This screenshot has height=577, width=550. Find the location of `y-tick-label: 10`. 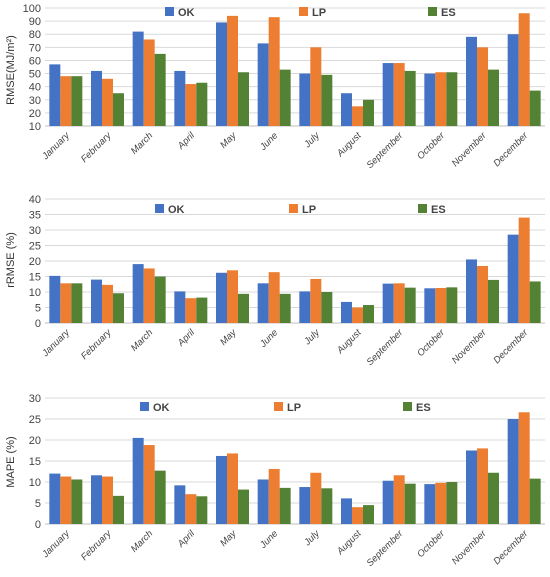

y-tick-label: 10 is located at coordinates (35, 127).